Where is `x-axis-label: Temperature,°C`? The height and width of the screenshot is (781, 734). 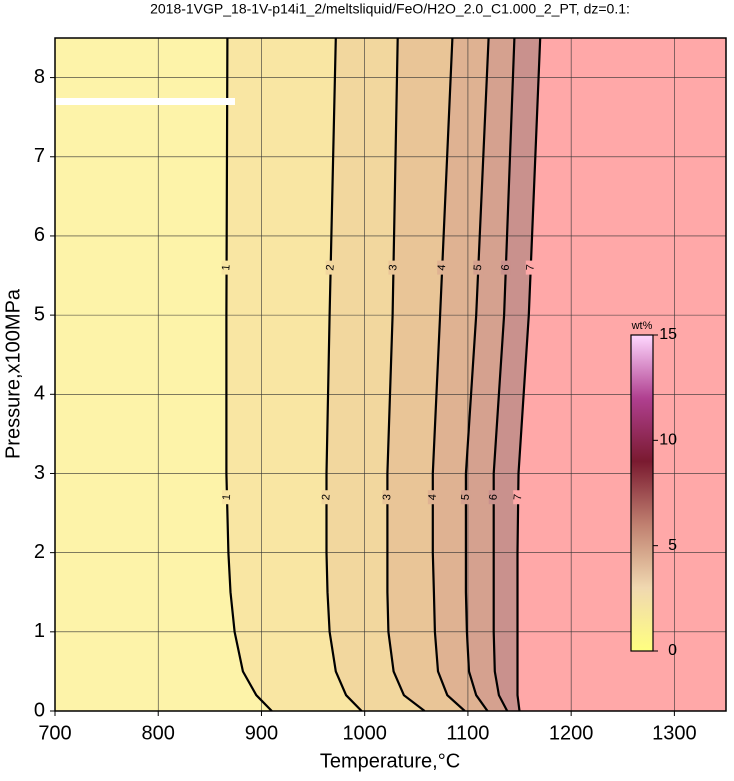
x-axis-label: Temperature,°C is located at coordinates (390, 761).